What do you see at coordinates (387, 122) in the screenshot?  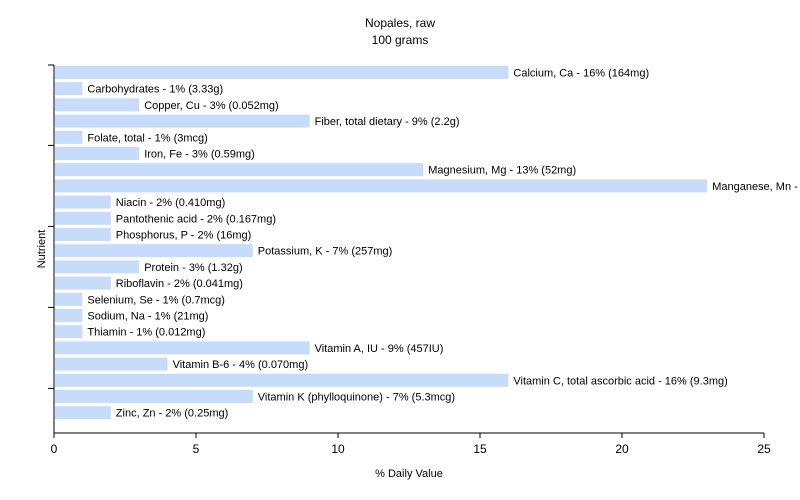 I see `bar-label-3: Fiber, total dietary - 9% (2.2g)` at bounding box center [387, 122].